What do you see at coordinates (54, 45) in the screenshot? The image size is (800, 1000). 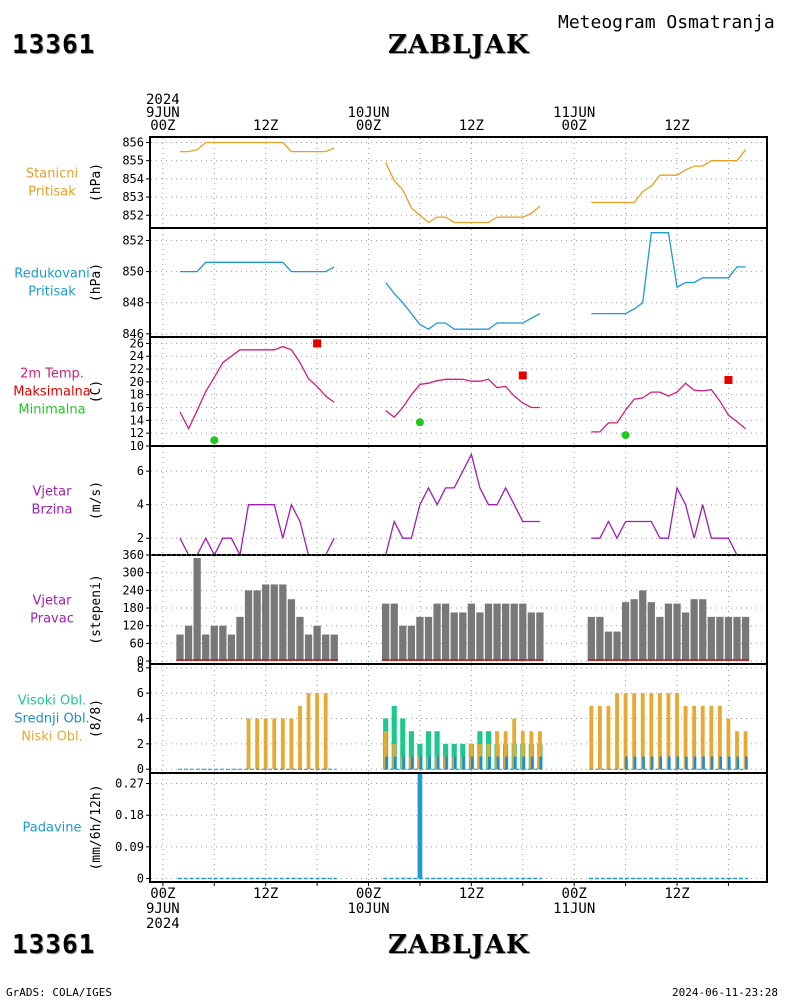 I see `station-id-top: 13361` at bounding box center [54, 45].